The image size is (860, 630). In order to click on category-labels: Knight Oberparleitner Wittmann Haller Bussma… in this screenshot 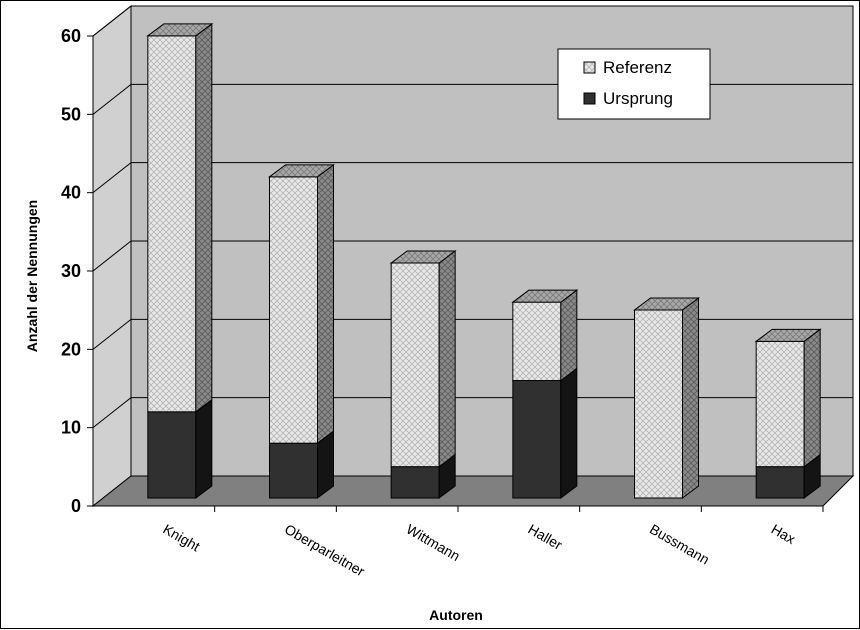, I will do `click(479, 550)`.